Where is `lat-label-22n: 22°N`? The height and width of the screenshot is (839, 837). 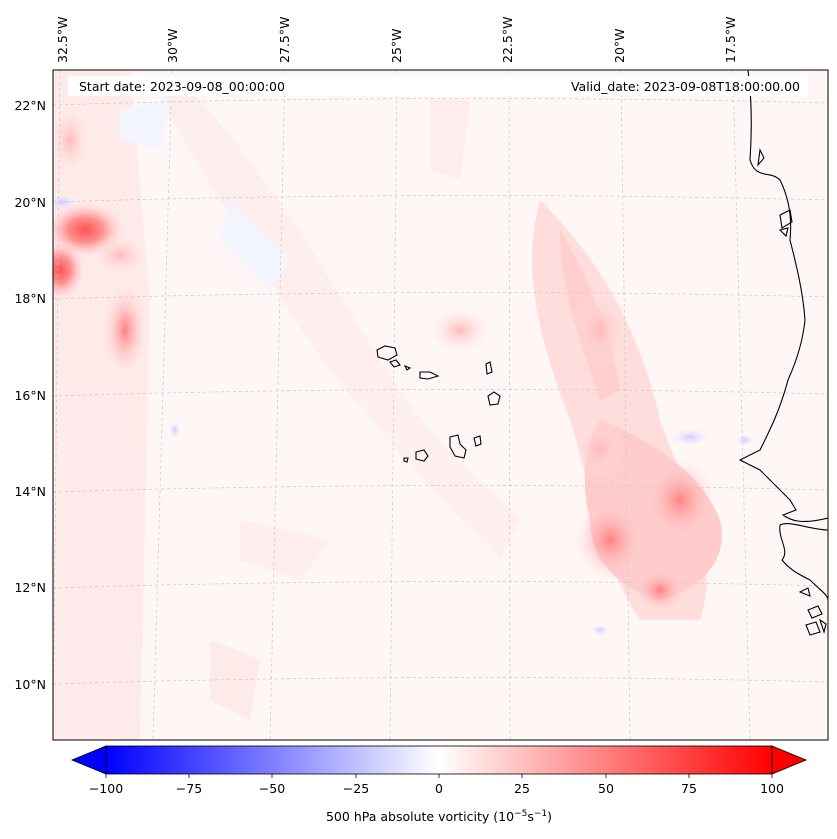
lat-label-22n: 22°N is located at coordinates (30, 105).